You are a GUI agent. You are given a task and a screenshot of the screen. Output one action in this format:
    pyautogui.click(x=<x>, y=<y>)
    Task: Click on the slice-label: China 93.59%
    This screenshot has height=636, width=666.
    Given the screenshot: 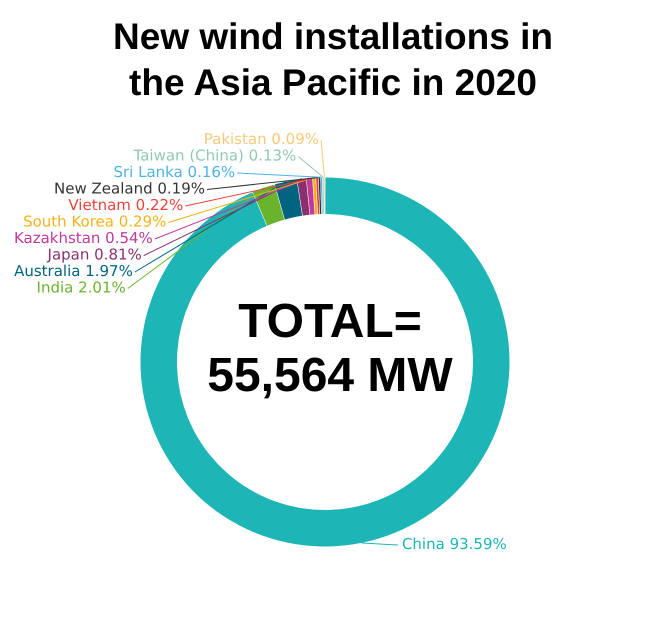 What is the action you would take?
    pyautogui.click(x=454, y=543)
    